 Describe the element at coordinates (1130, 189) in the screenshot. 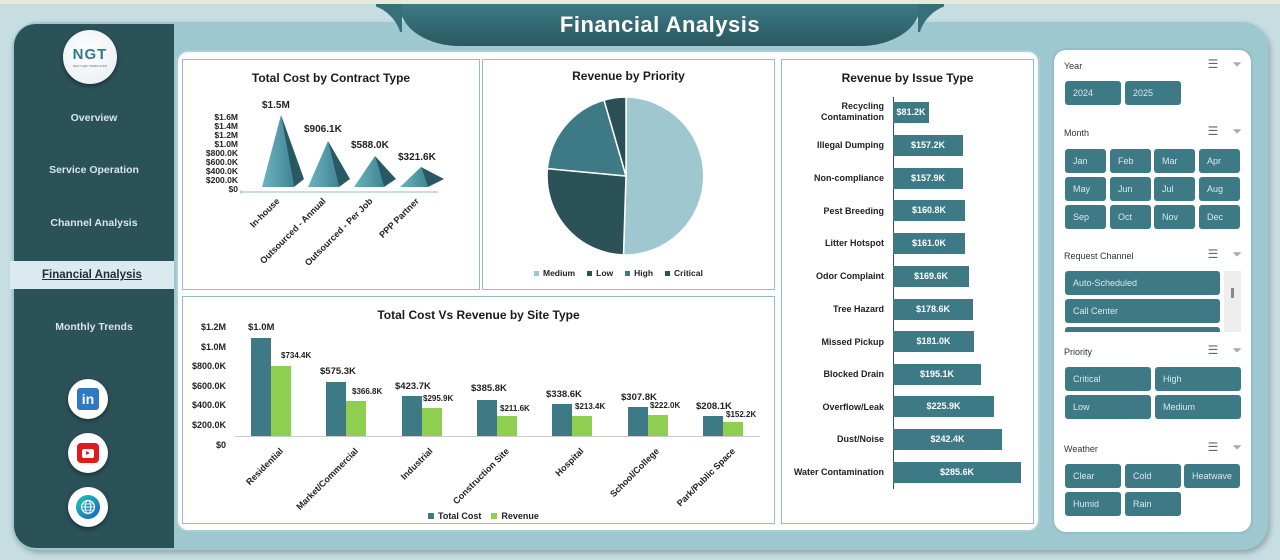

I see `slicer-month-jun: Jun` at that location.